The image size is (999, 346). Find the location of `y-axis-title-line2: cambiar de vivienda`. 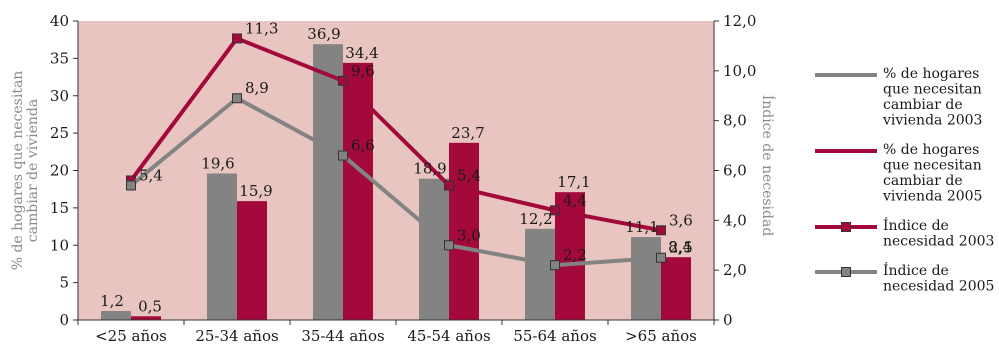

y-axis-title-line2: cambiar de vivienda is located at coordinates (33, 170).